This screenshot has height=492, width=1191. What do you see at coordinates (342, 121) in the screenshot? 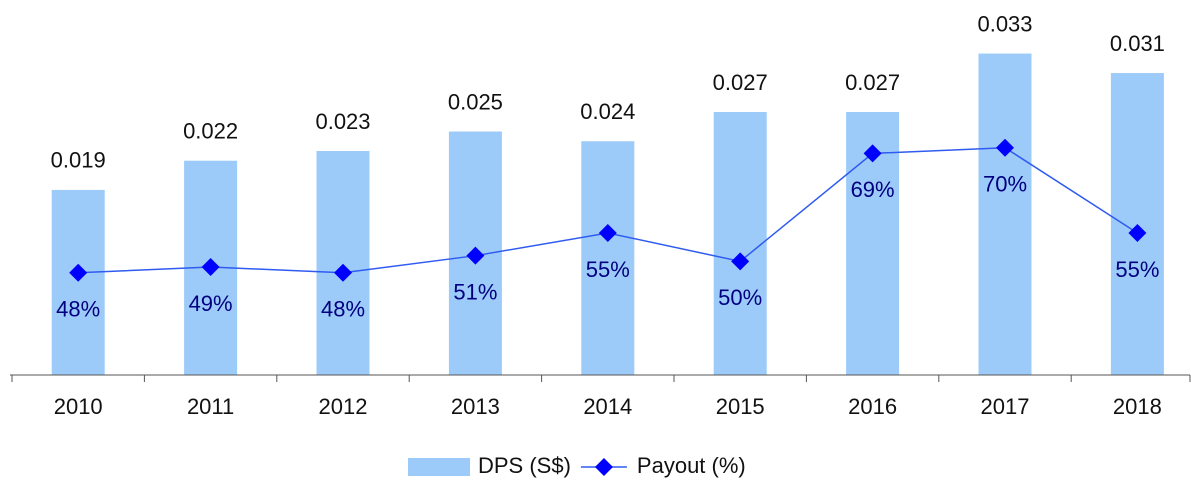
I see `bar-value-label: 0.023` at bounding box center [342, 121].